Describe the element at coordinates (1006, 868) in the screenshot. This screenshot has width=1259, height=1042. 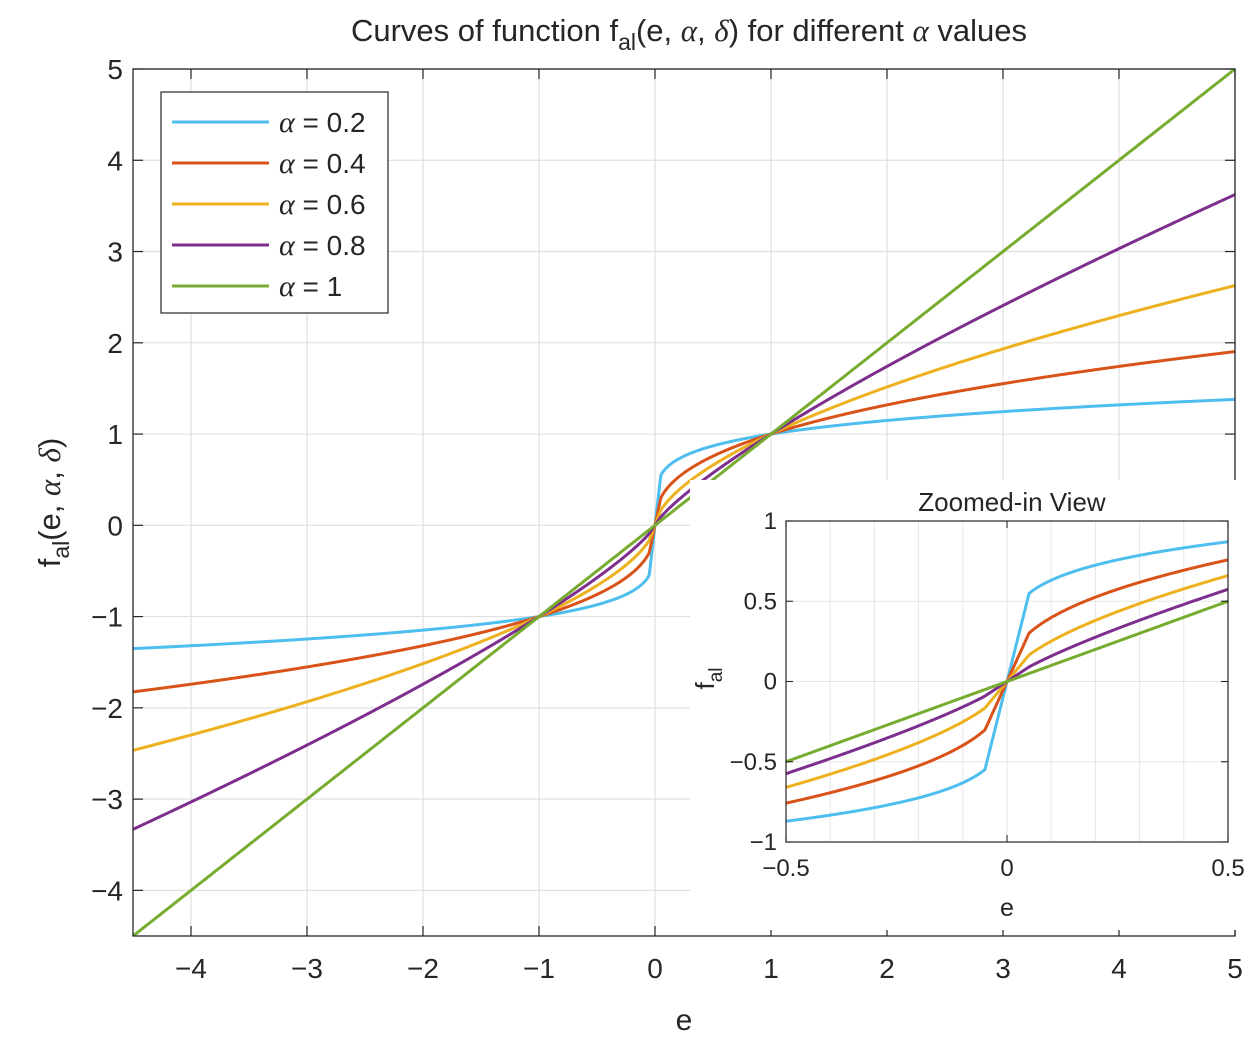
I see `inset-xtick-label: 0` at that location.